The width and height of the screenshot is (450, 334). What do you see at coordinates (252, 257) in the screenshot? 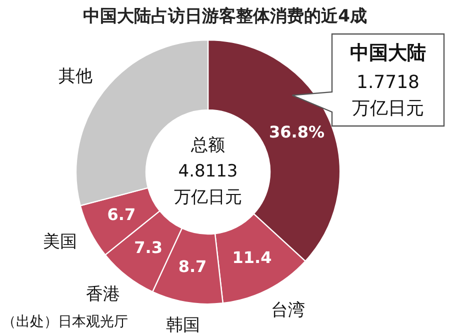
I see `data-label: 11.4` at bounding box center [252, 257].